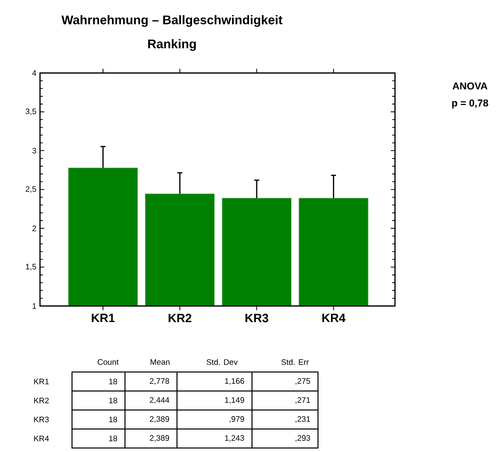 The width and height of the screenshot is (503, 452). What do you see at coordinates (172, 45) in the screenshot?
I see `chart-subtitle: Ranking` at bounding box center [172, 45].